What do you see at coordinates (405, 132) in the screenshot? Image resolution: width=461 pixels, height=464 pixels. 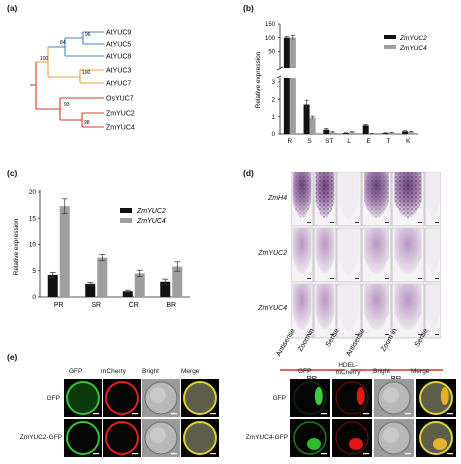 I see `bar-zmyuc2-K` at bounding box center [405, 132].